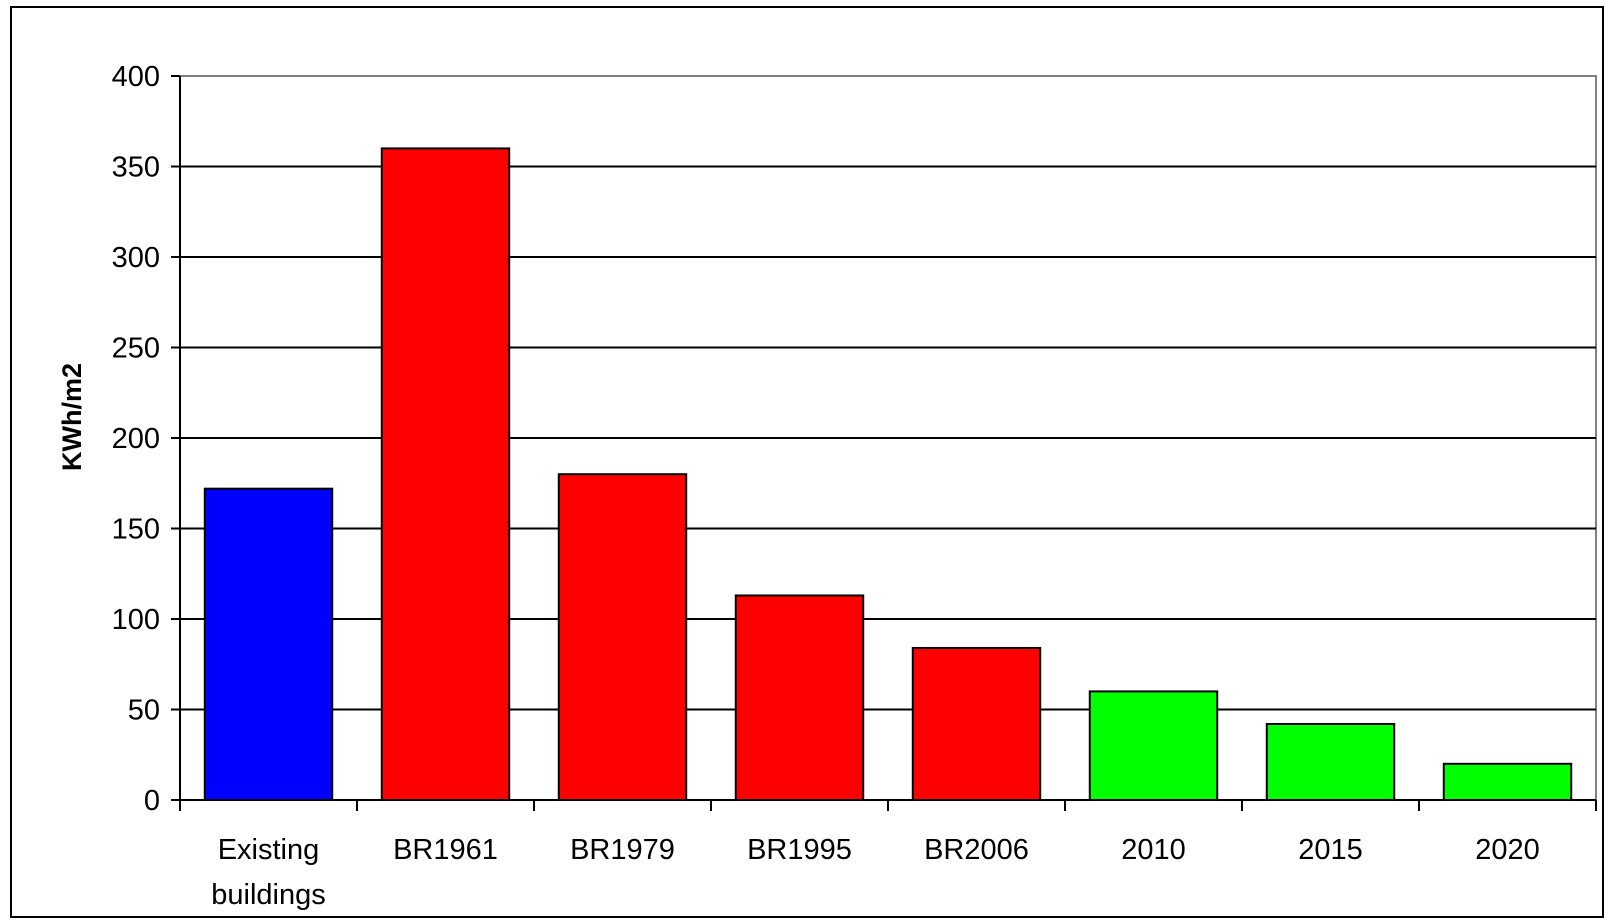  Describe the element at coordinates (445, 850) in the screenshot. I see `x-tick-label: BR1961` at that location.